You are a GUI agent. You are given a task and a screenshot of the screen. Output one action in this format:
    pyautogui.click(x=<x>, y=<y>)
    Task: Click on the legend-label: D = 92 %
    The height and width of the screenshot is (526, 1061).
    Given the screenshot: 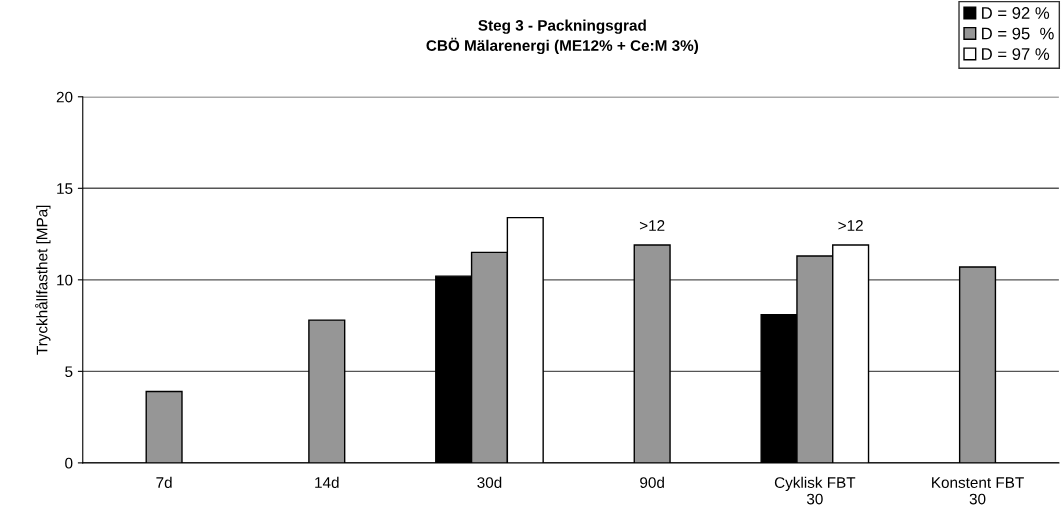 What is the action you would take?
    pyautogui.click(x=1016, y=13)
    